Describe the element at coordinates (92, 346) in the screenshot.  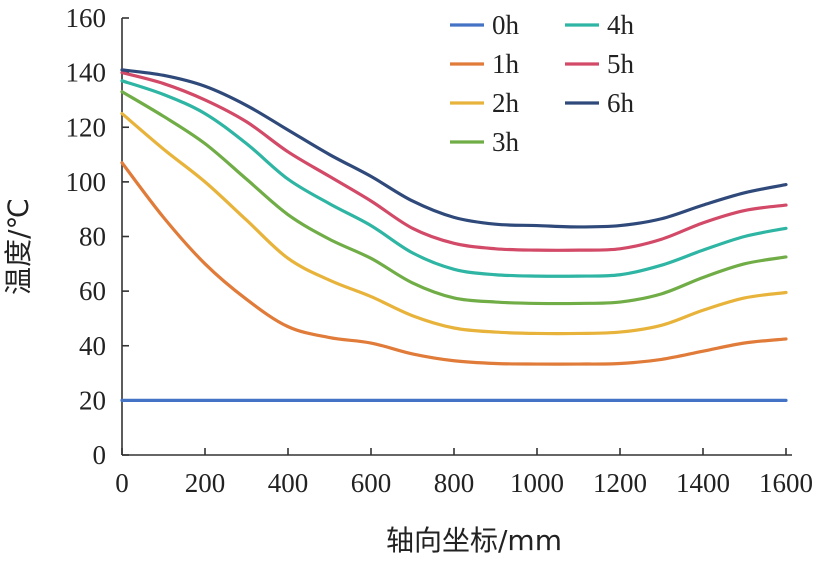
I see `y-tick-label: 40` at that location.